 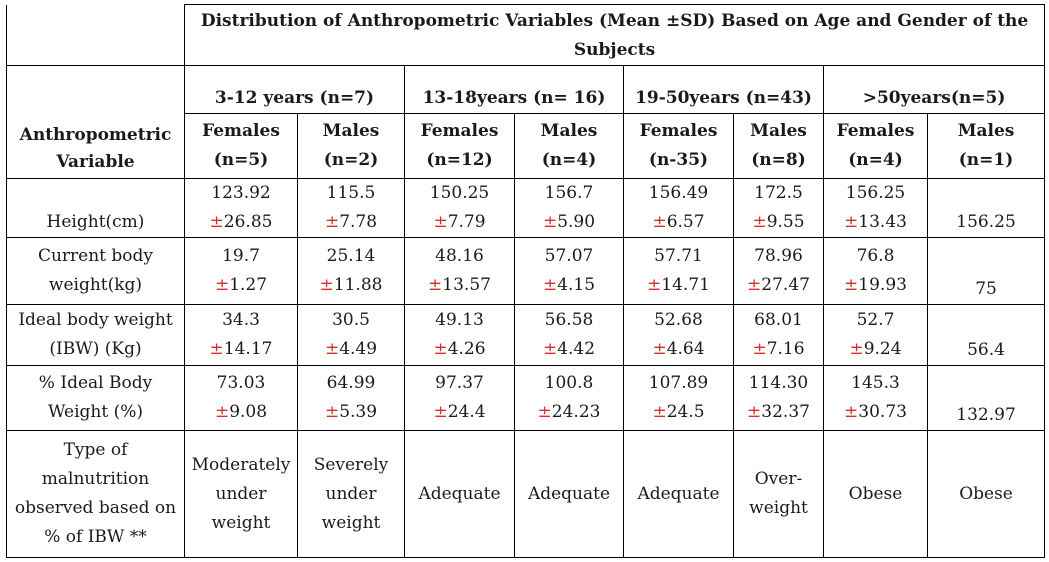 What do you see at coordinates (459, 160) in the screenshot?
I see `sample-size: (n=12)` at bounding box center [459, 160].